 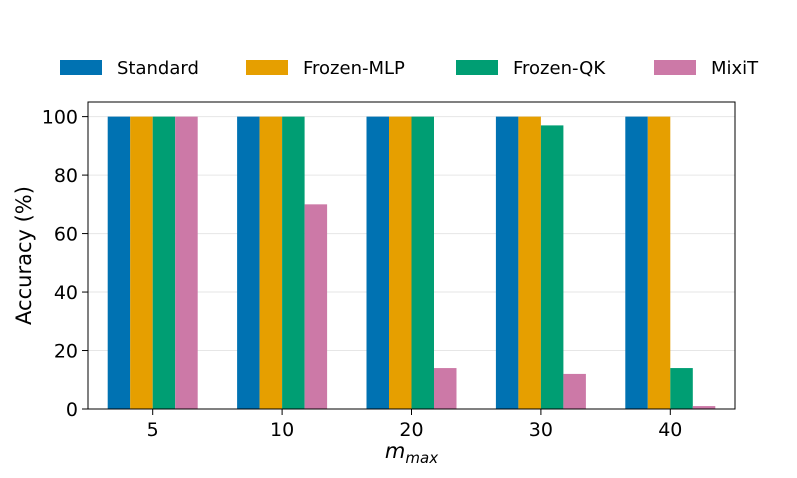 I want to click on x-tick-label: 5, so click(x=153, y=430).